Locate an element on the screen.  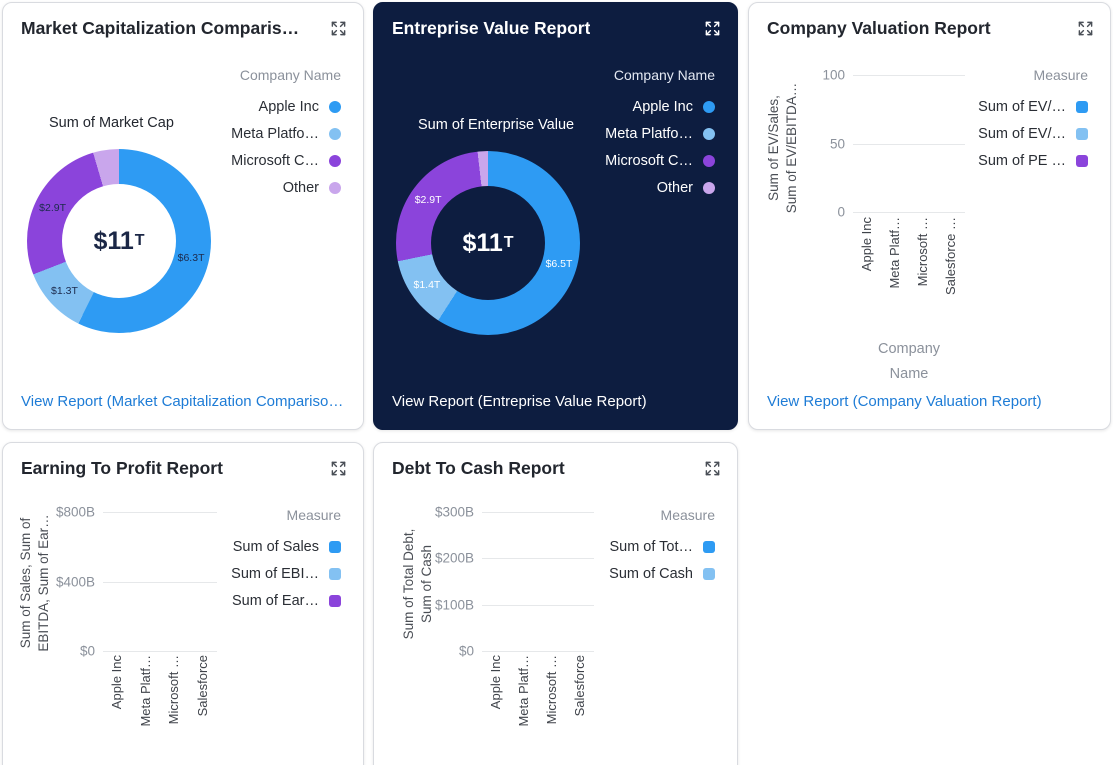
measure-label: Sum of Market Cap is located at coordinates (111, 123).